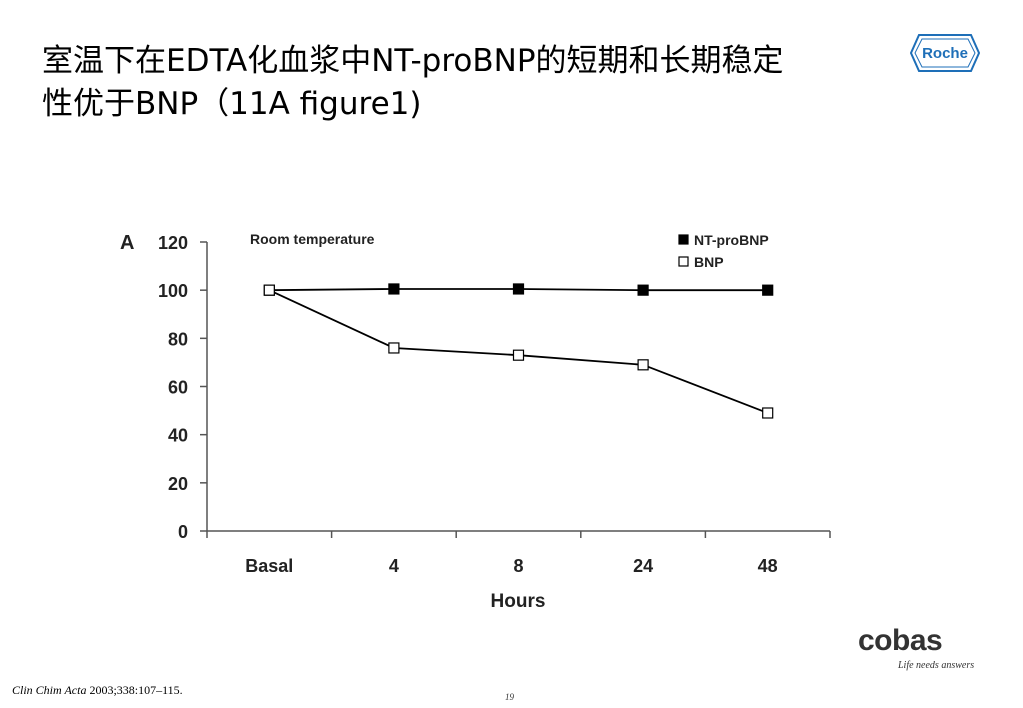 Image resolution: width=1023 pixels, height=708 pixels. Describe the element at coordinates (643, 566) in the screenshot. I see `x-tick-label: 24` at that location.